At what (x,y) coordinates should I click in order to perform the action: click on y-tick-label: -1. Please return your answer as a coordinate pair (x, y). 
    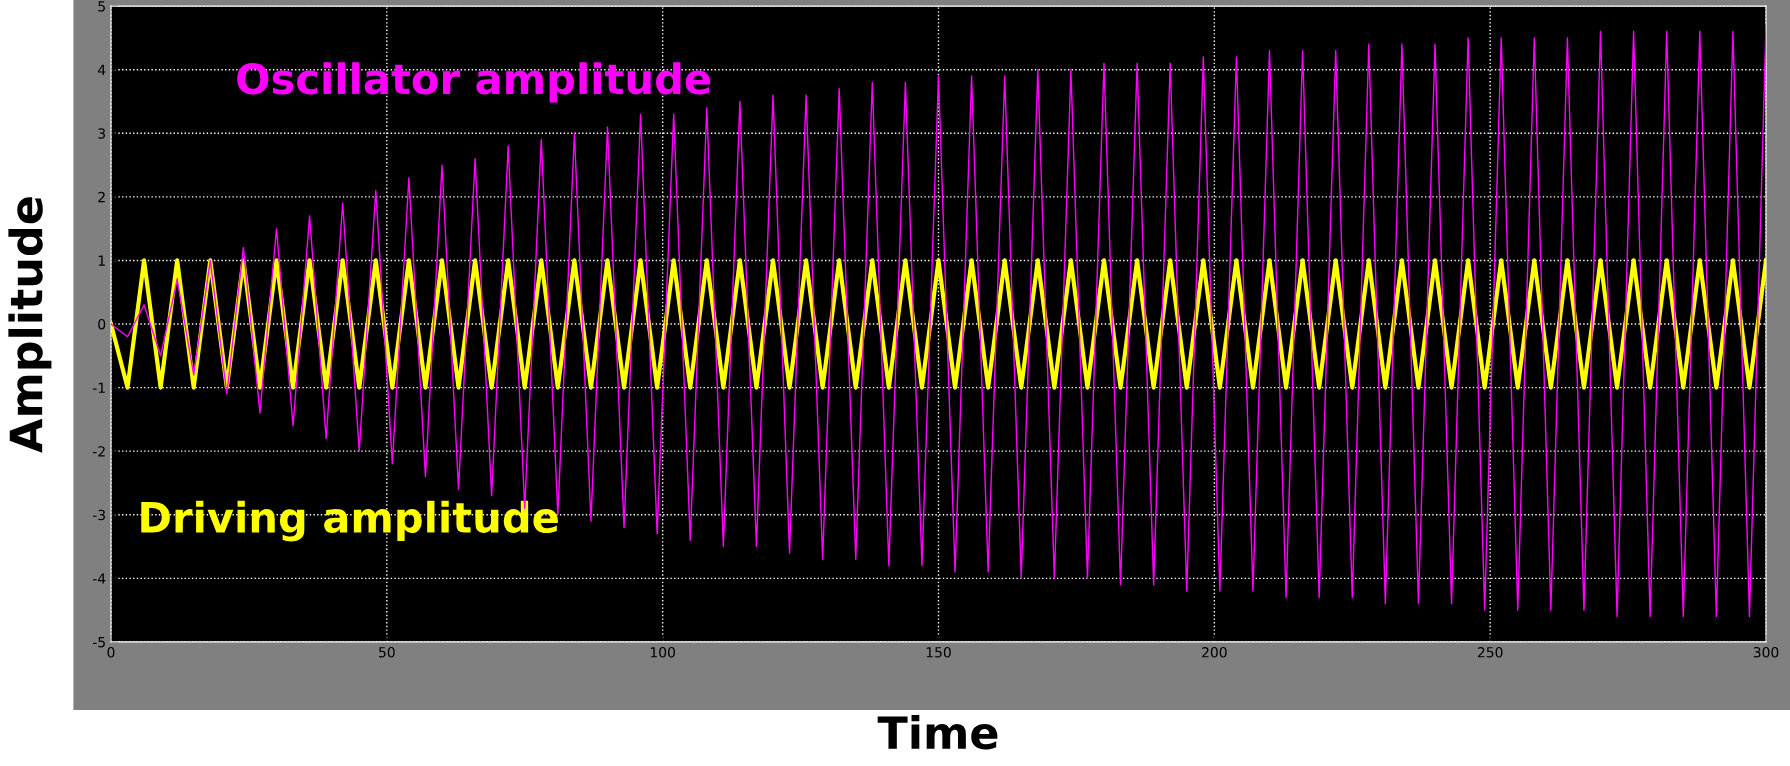
    Looking at the image, I should click on (98, 387).